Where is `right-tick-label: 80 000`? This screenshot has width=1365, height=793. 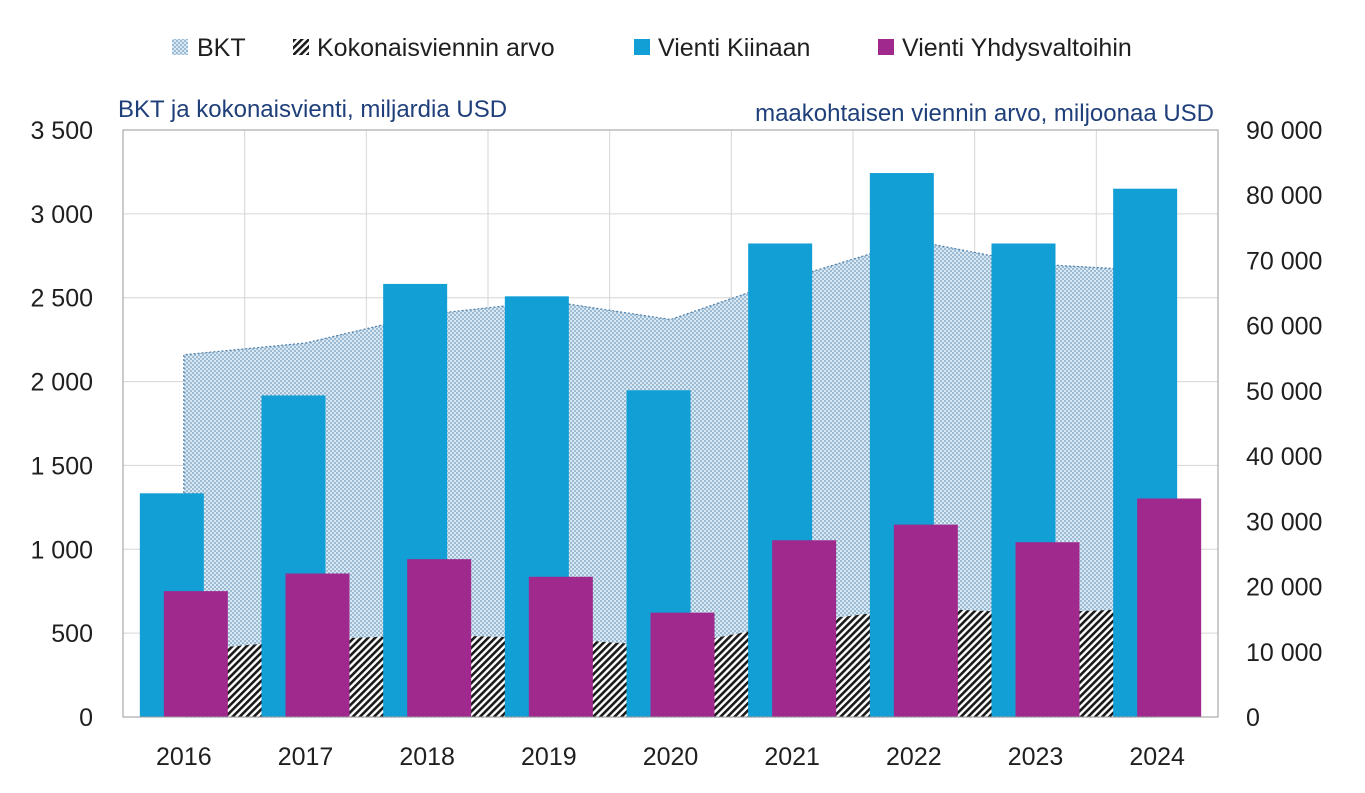 right-tick-label: 80 000 is located at coordinates (1284, 196).